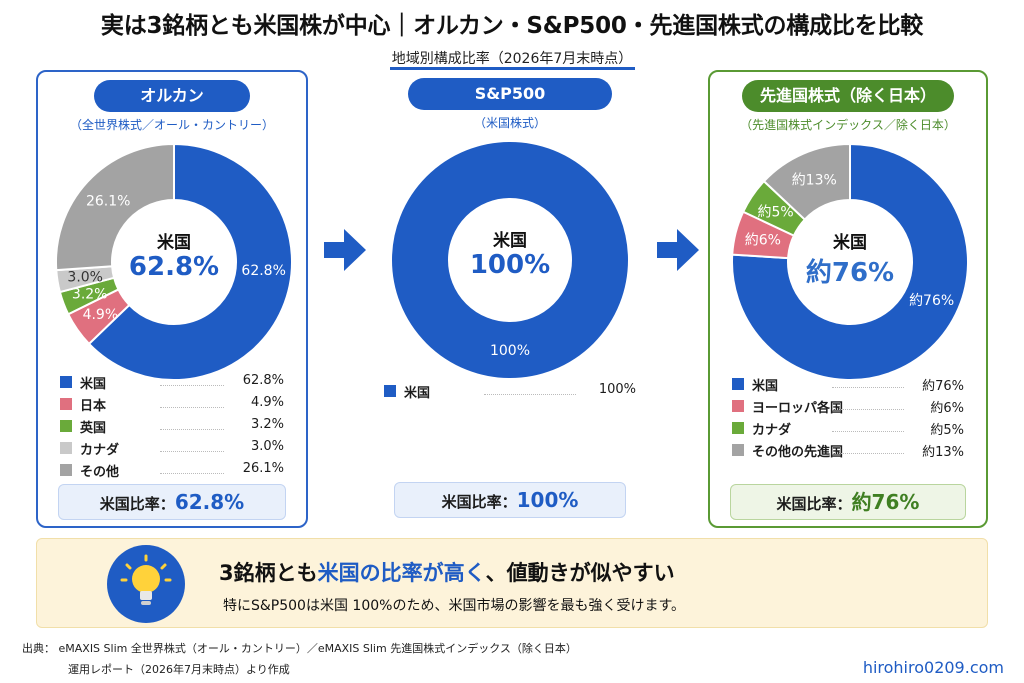 The height and width of the screenshot is (683, 1024). What do you see at coordinates (263, 271) in the screenshot?
I see `slice-label: 62.8%` at bounding box center [263, 271].